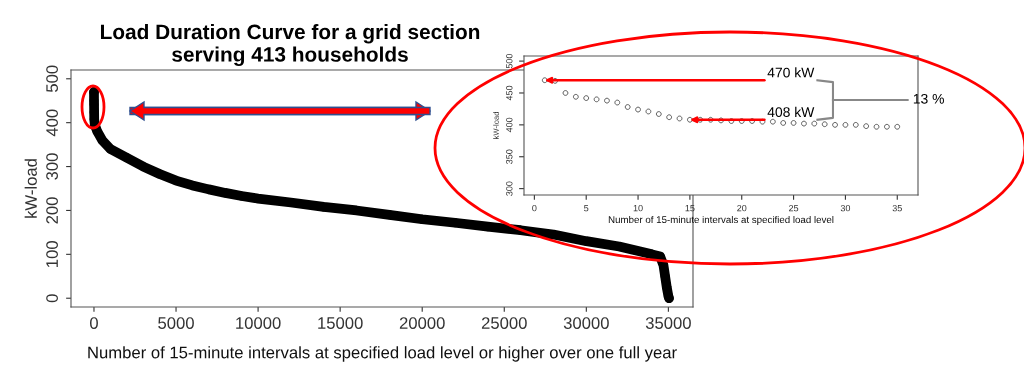  I want to click on x-tick-label: 35, so click(897, 208).